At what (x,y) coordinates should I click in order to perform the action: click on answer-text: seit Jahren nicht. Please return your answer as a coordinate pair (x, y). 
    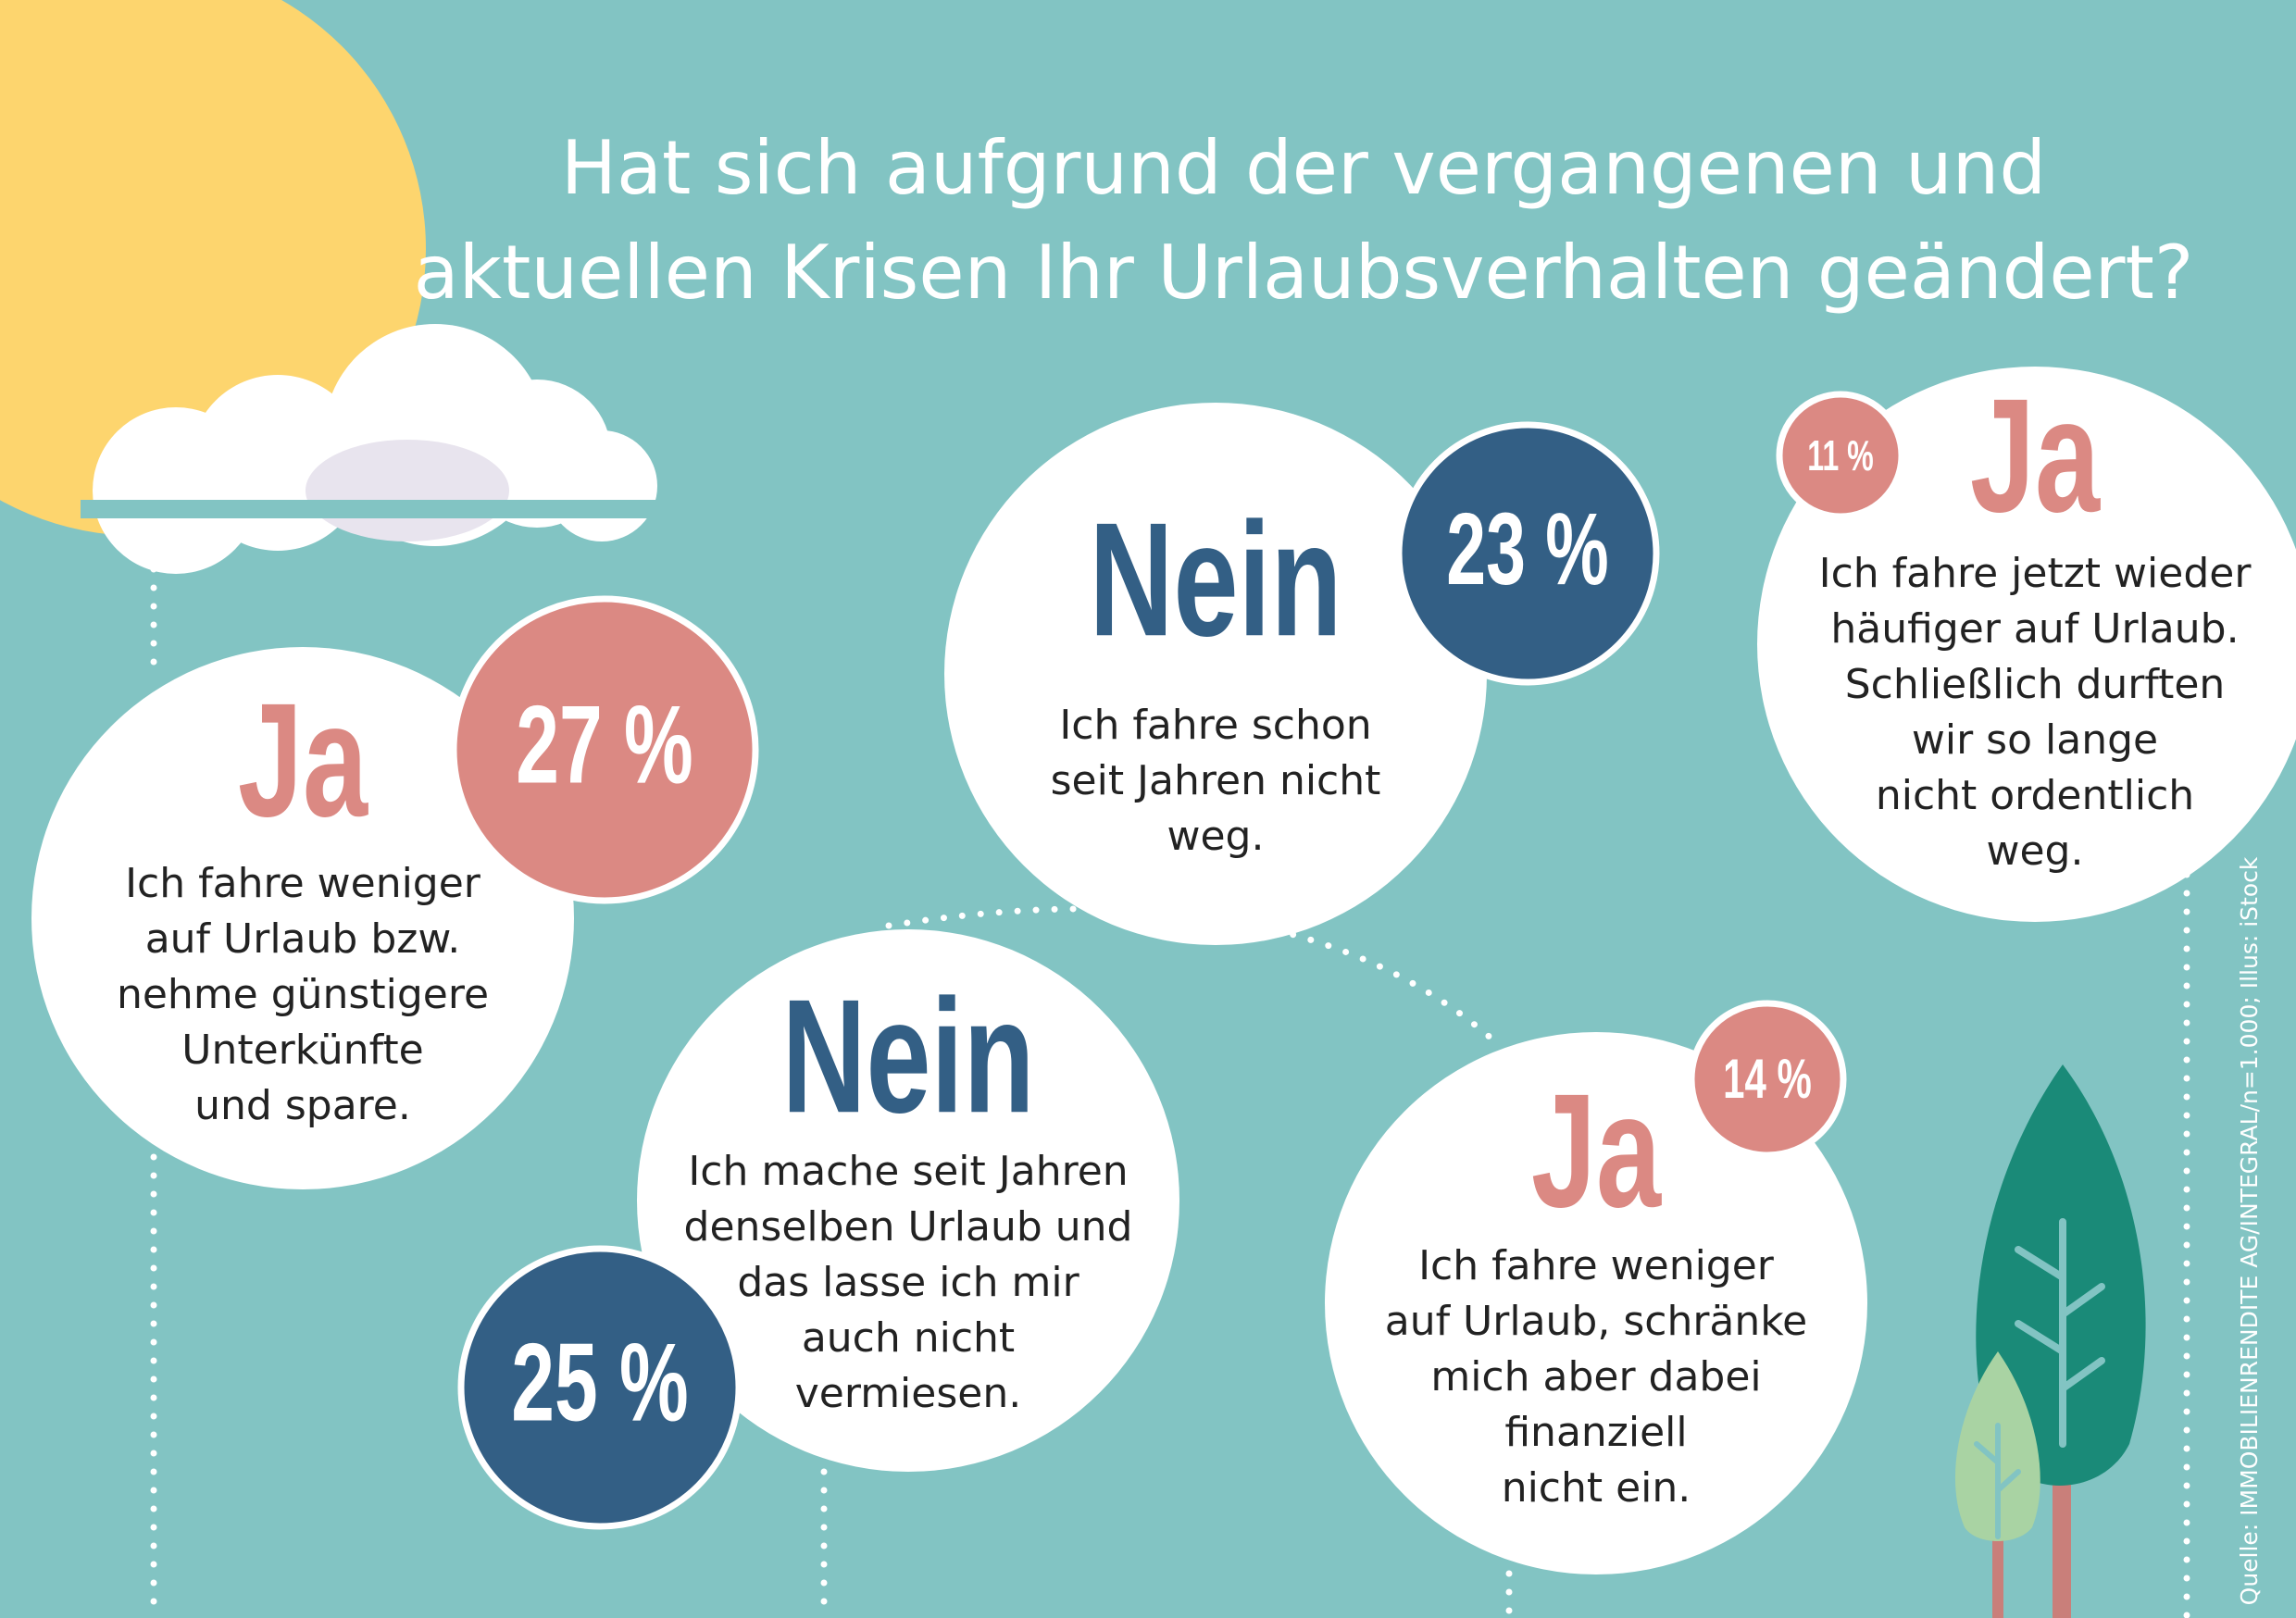
    Looking at the image, I should click on (1216, 780).